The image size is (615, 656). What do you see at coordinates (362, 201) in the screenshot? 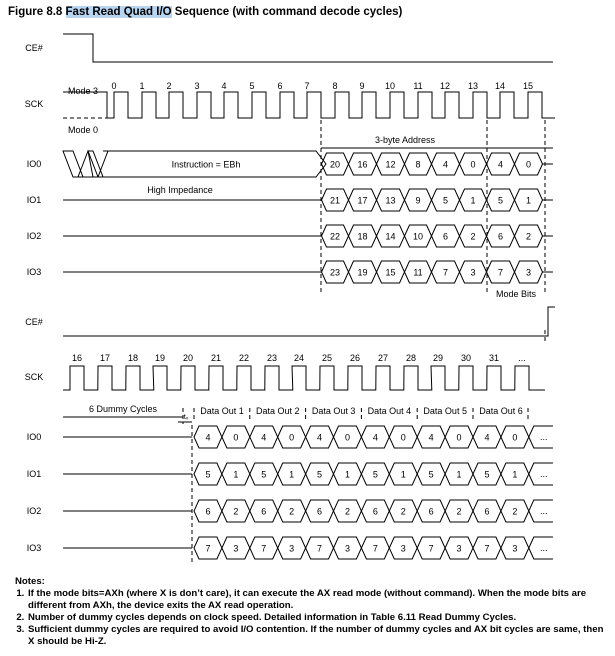
I see `top-io1-cell-1-label: 17` at bounding box center [362, 201].